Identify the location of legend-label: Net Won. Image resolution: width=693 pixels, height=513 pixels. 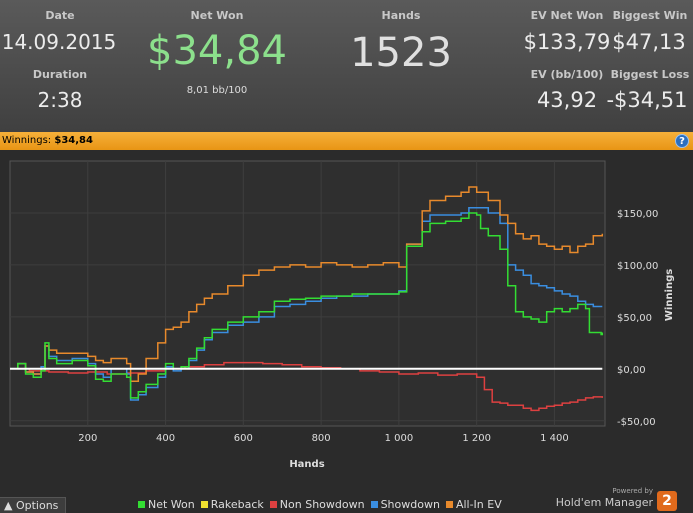
(171, 504).